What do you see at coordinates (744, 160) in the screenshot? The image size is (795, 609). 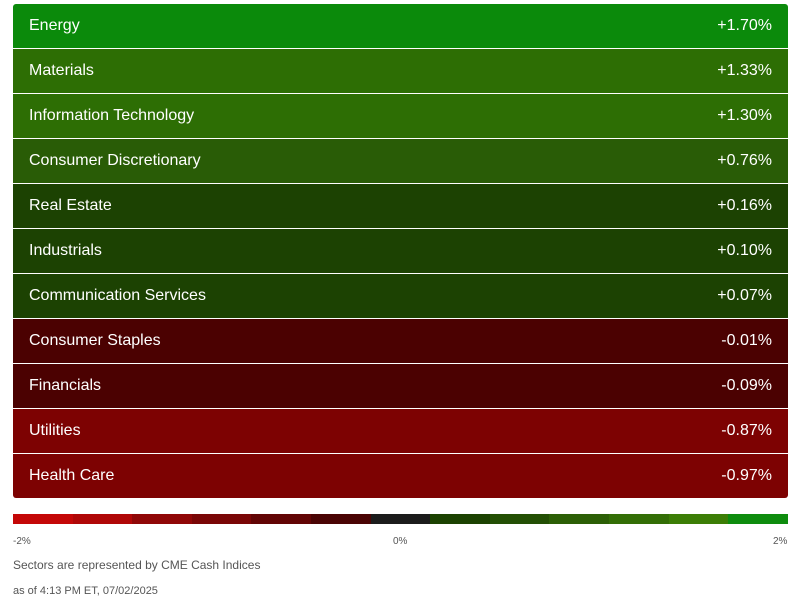 I see `sector-change: +0.76%` at bounding box center [744, 160].